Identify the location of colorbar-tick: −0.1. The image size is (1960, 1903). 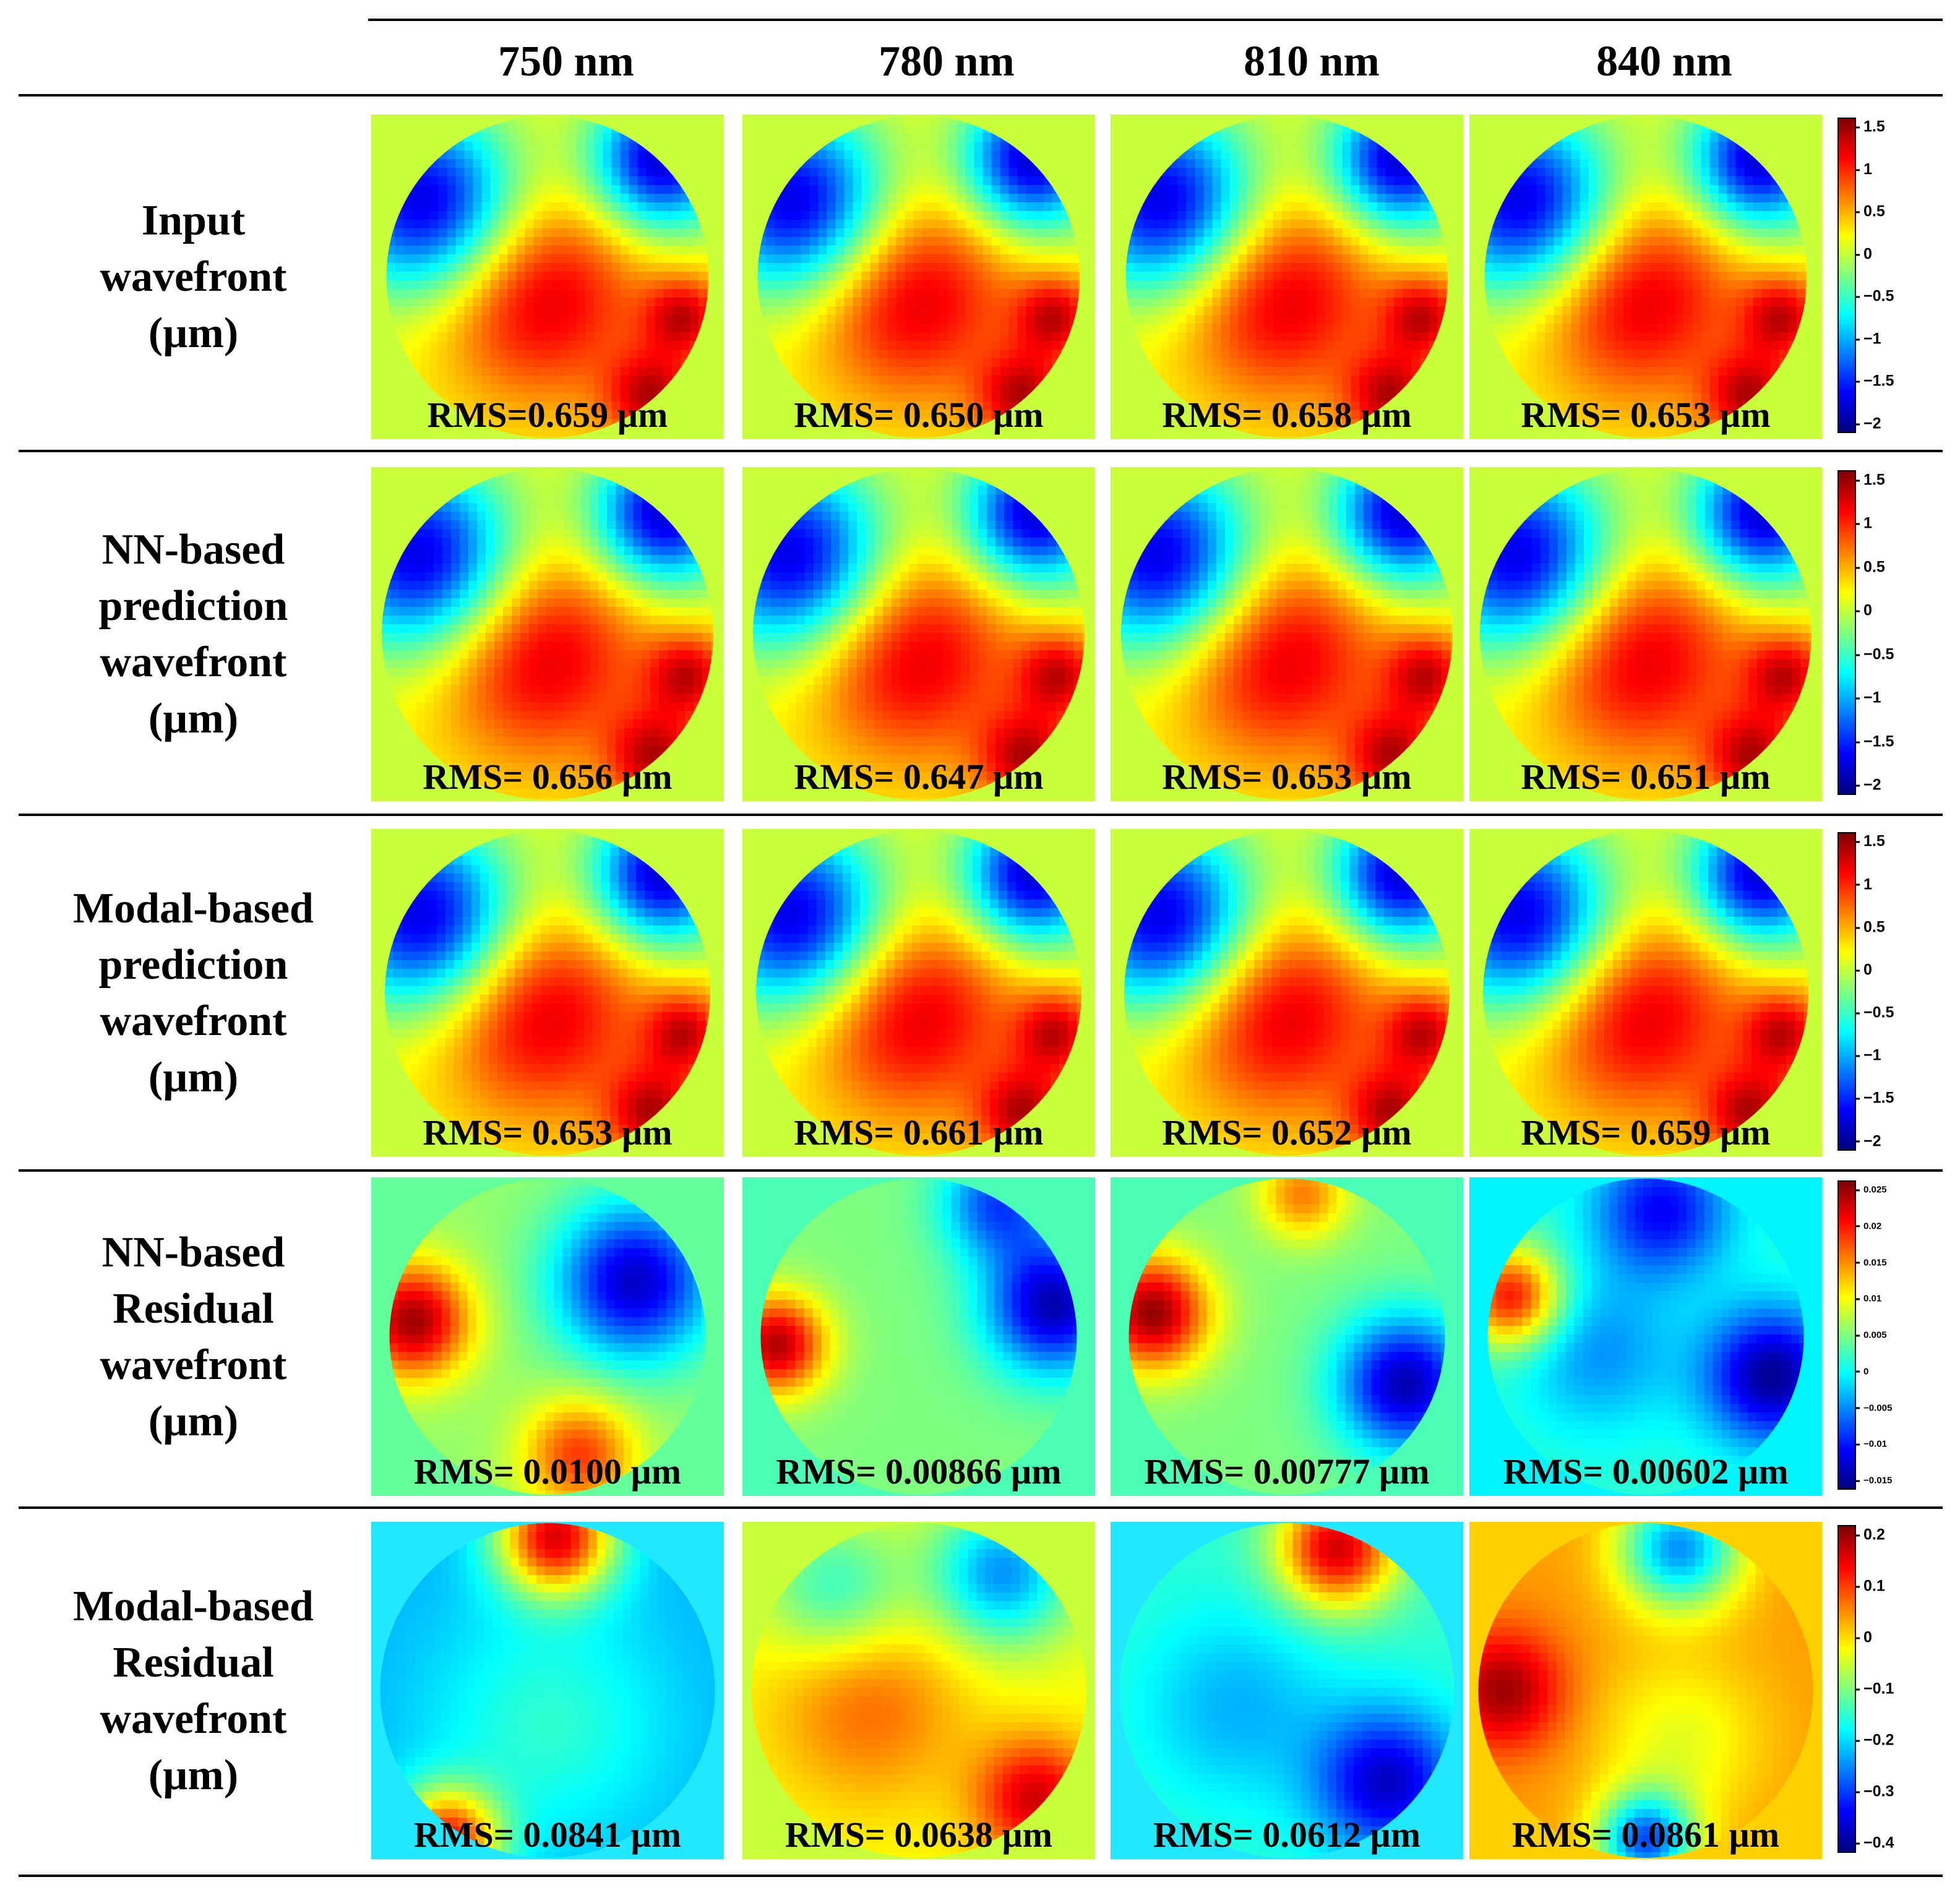
(1875, 1689).